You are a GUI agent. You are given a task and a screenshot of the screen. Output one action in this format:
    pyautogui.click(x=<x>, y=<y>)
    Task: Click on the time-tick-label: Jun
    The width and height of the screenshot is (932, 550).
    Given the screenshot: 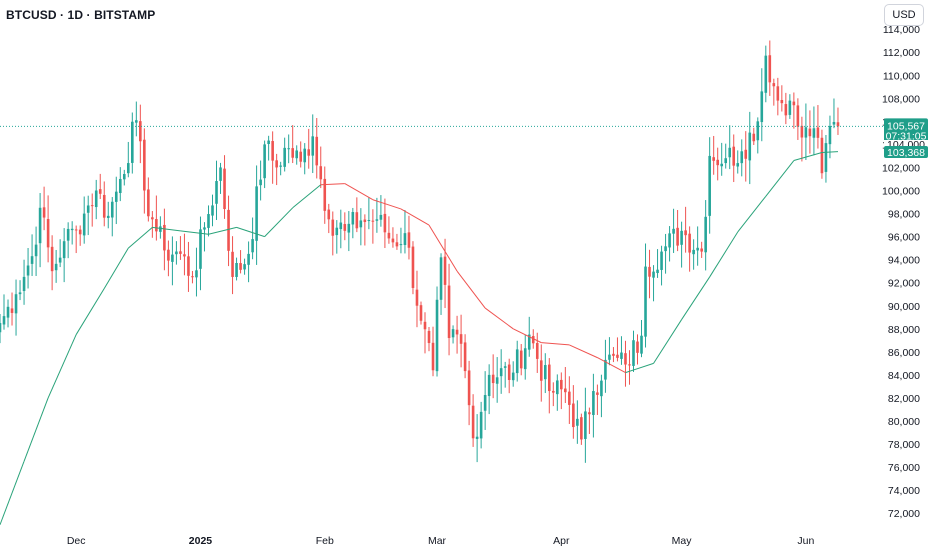 What is the action you would take?
    pyautogui.click(x=805, y=541)
    